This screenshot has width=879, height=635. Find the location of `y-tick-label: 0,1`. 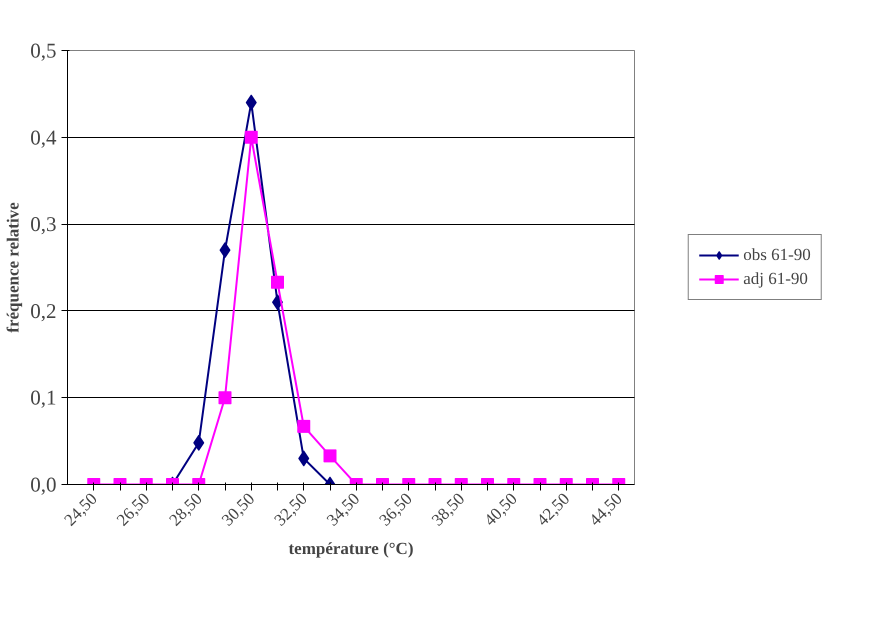

y-tick-label: 0,1 is located at coordinates (43, 398).